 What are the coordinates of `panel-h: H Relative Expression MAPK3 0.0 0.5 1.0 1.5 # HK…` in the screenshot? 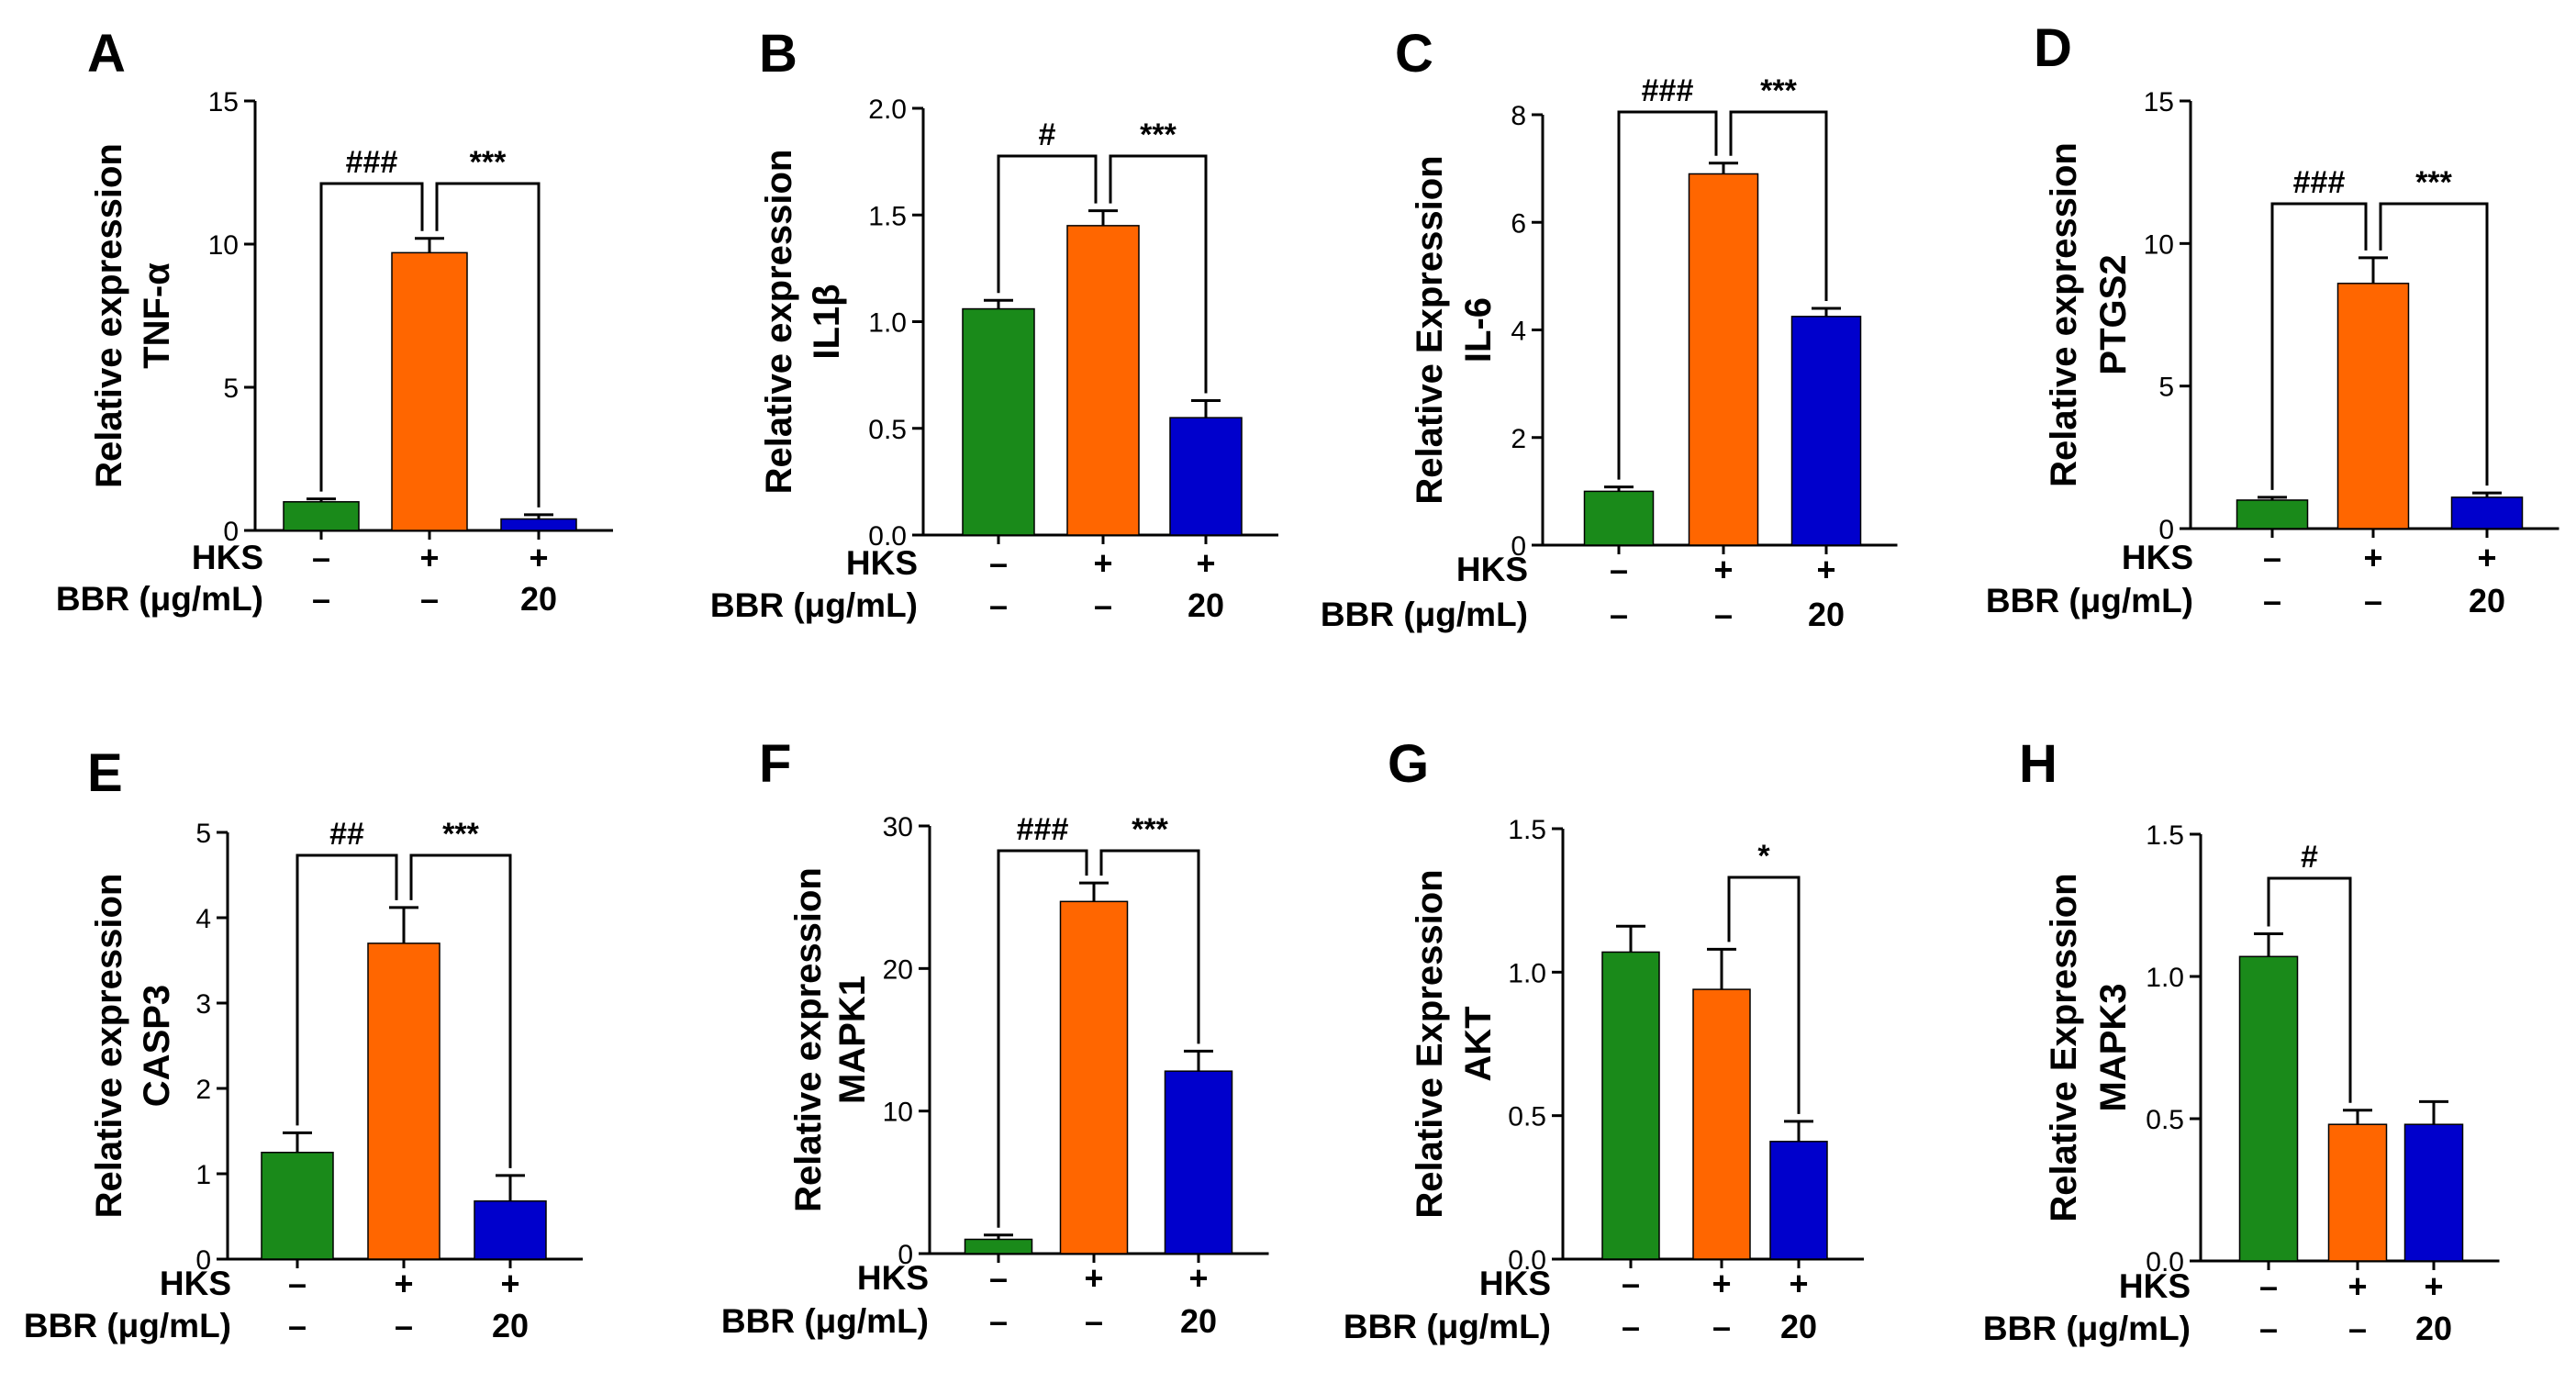 It's located at (2241, 1040).